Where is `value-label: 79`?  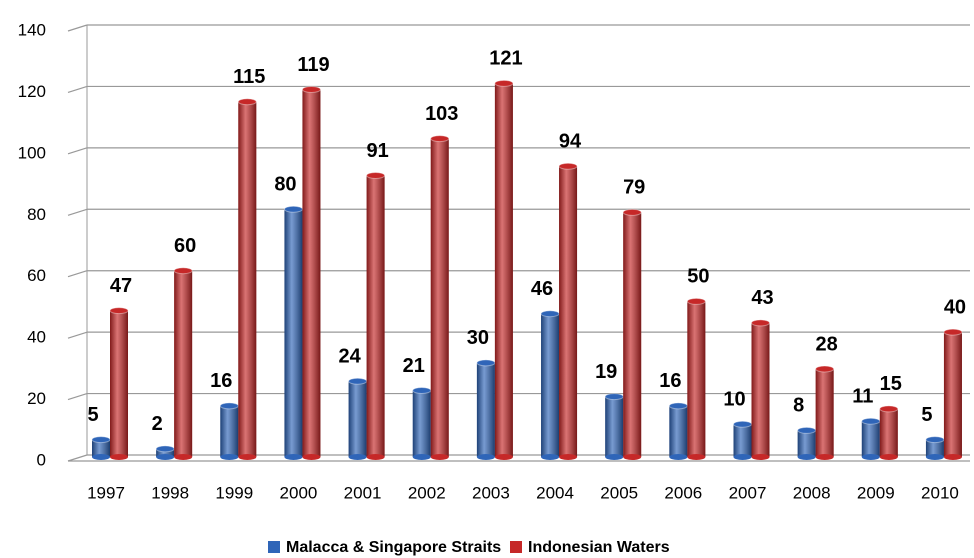 value-label: 79 is located at coordinates (634, 188).